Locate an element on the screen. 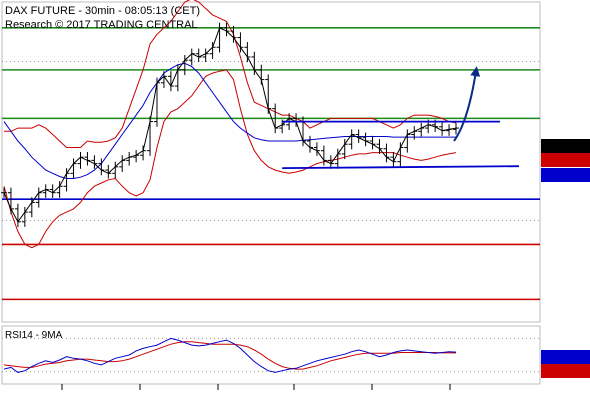  price-badges is located at coordinates (565, 160).